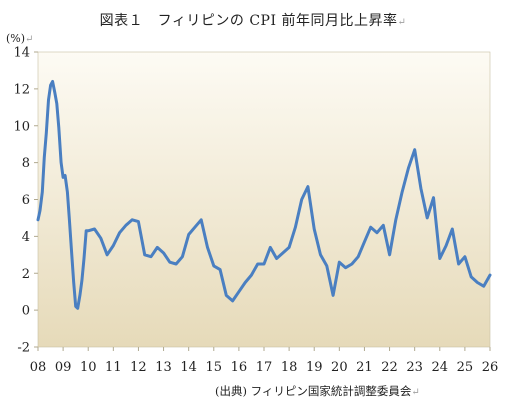 Image resolution: width=506 pixels, height=413 pixels. What do you see at coordinates (239, 367) in the screenshot?
I see `x-tick-label: 16` at bounding box center [239, 367].